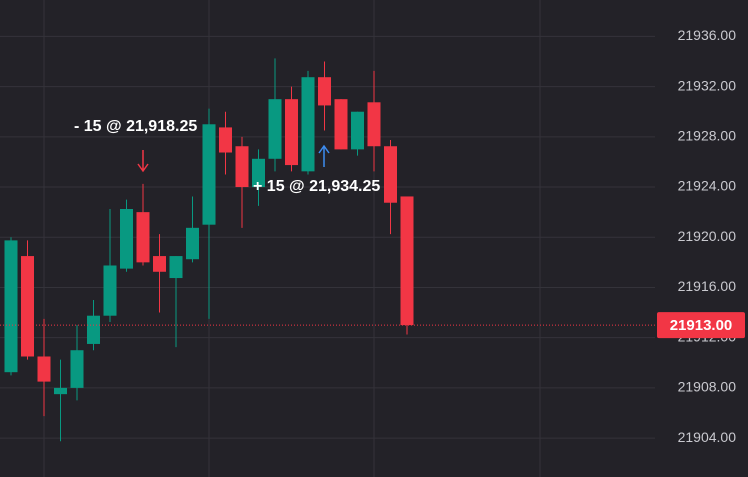 This screenshot has width=748, height=477. What do you see at coordinates (707, 286) in the screenshot?
I see `y-tick-label: 21916.00` at bounding box center [707, 286].